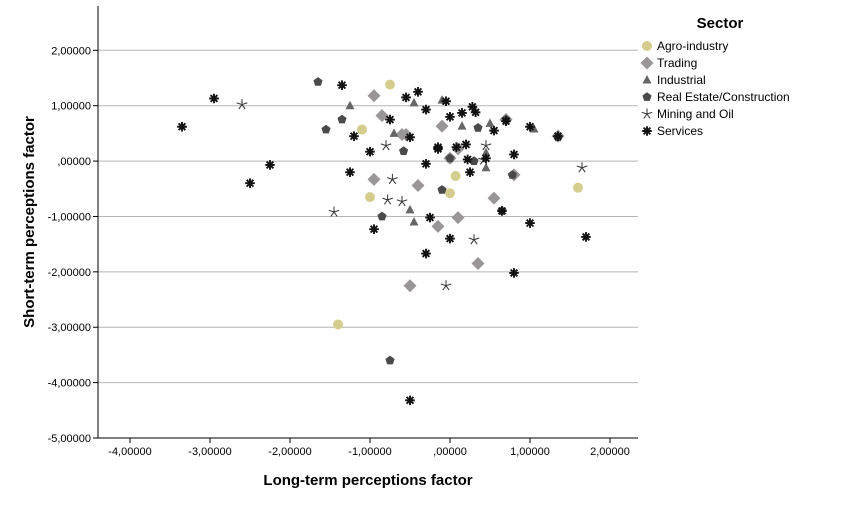 The height and width of the screenshot is (508, 853). Describe the element at coordinates (442, 160) in the screenshot. I see `series-industrial` at that location.